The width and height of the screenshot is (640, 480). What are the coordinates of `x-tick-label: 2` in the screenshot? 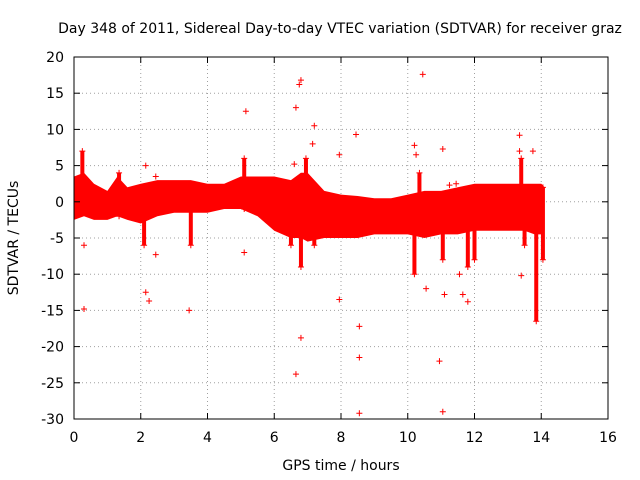 It's located at (140, 438).